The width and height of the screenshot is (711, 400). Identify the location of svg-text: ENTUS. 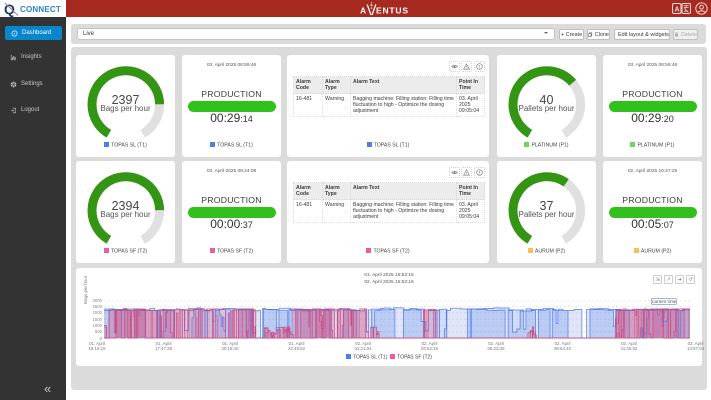
(392, 11).